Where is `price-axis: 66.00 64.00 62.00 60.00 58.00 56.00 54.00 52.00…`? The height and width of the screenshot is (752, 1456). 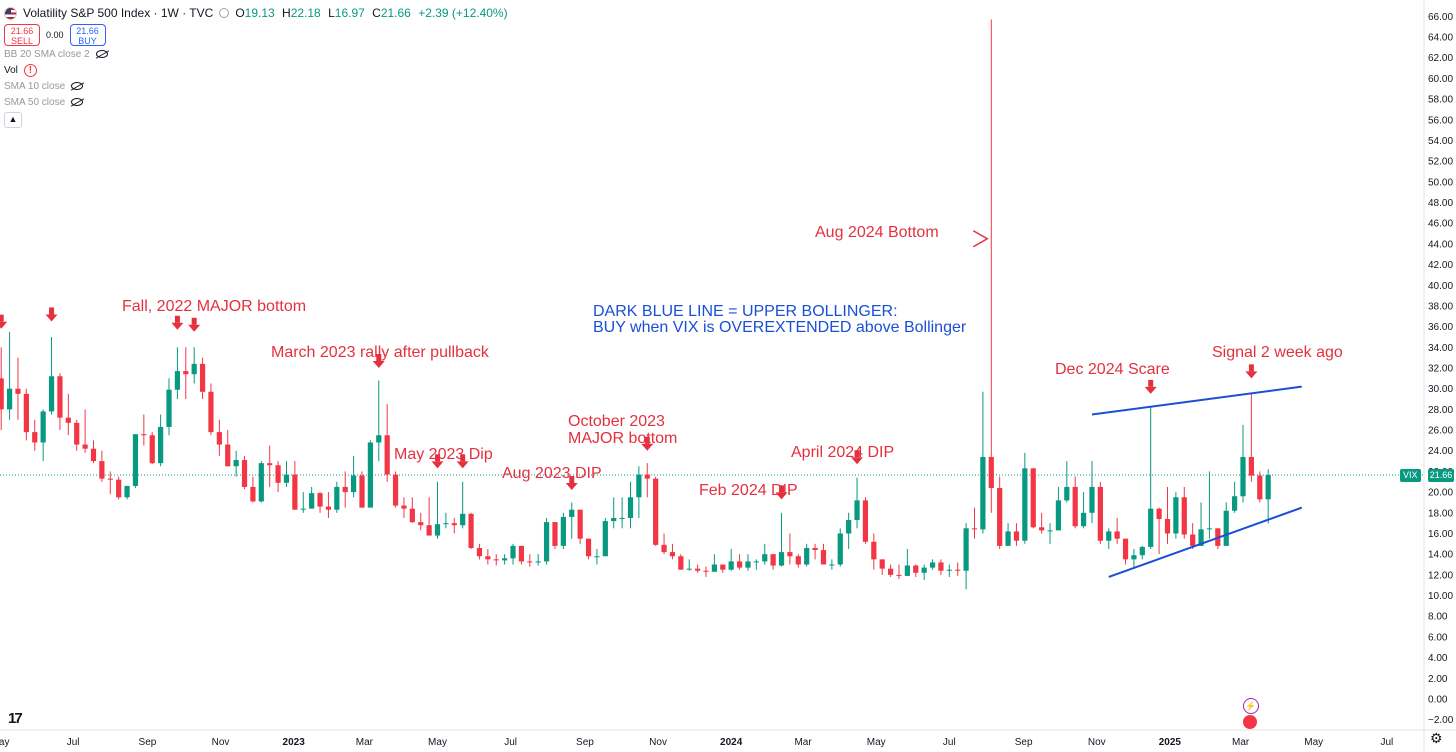
price-axis: 66.00 64.00 62.00 60.00 58.00 56.00 54.00 52.00… is located at coordinates (1441, 369).